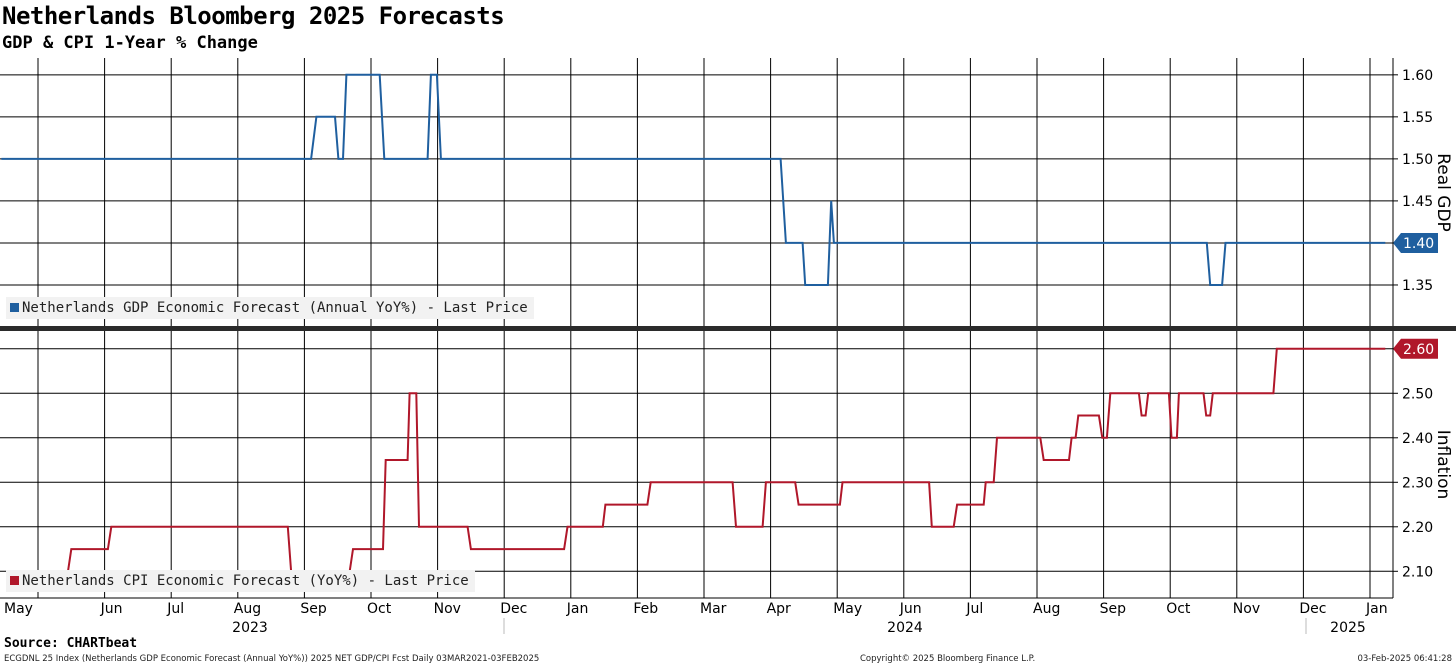  I want to click on cpi-y-tick-label: 2.40, so click(1417, 439).